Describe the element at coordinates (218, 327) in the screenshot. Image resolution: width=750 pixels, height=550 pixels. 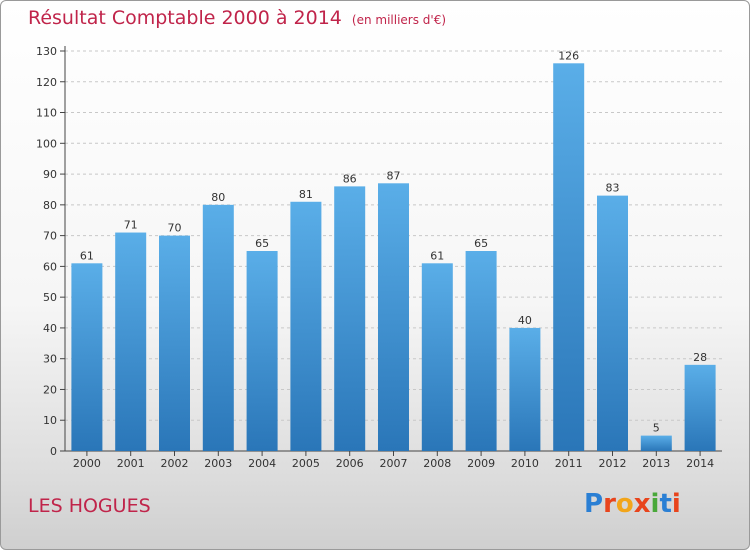
I see `bar-2003` at that location.